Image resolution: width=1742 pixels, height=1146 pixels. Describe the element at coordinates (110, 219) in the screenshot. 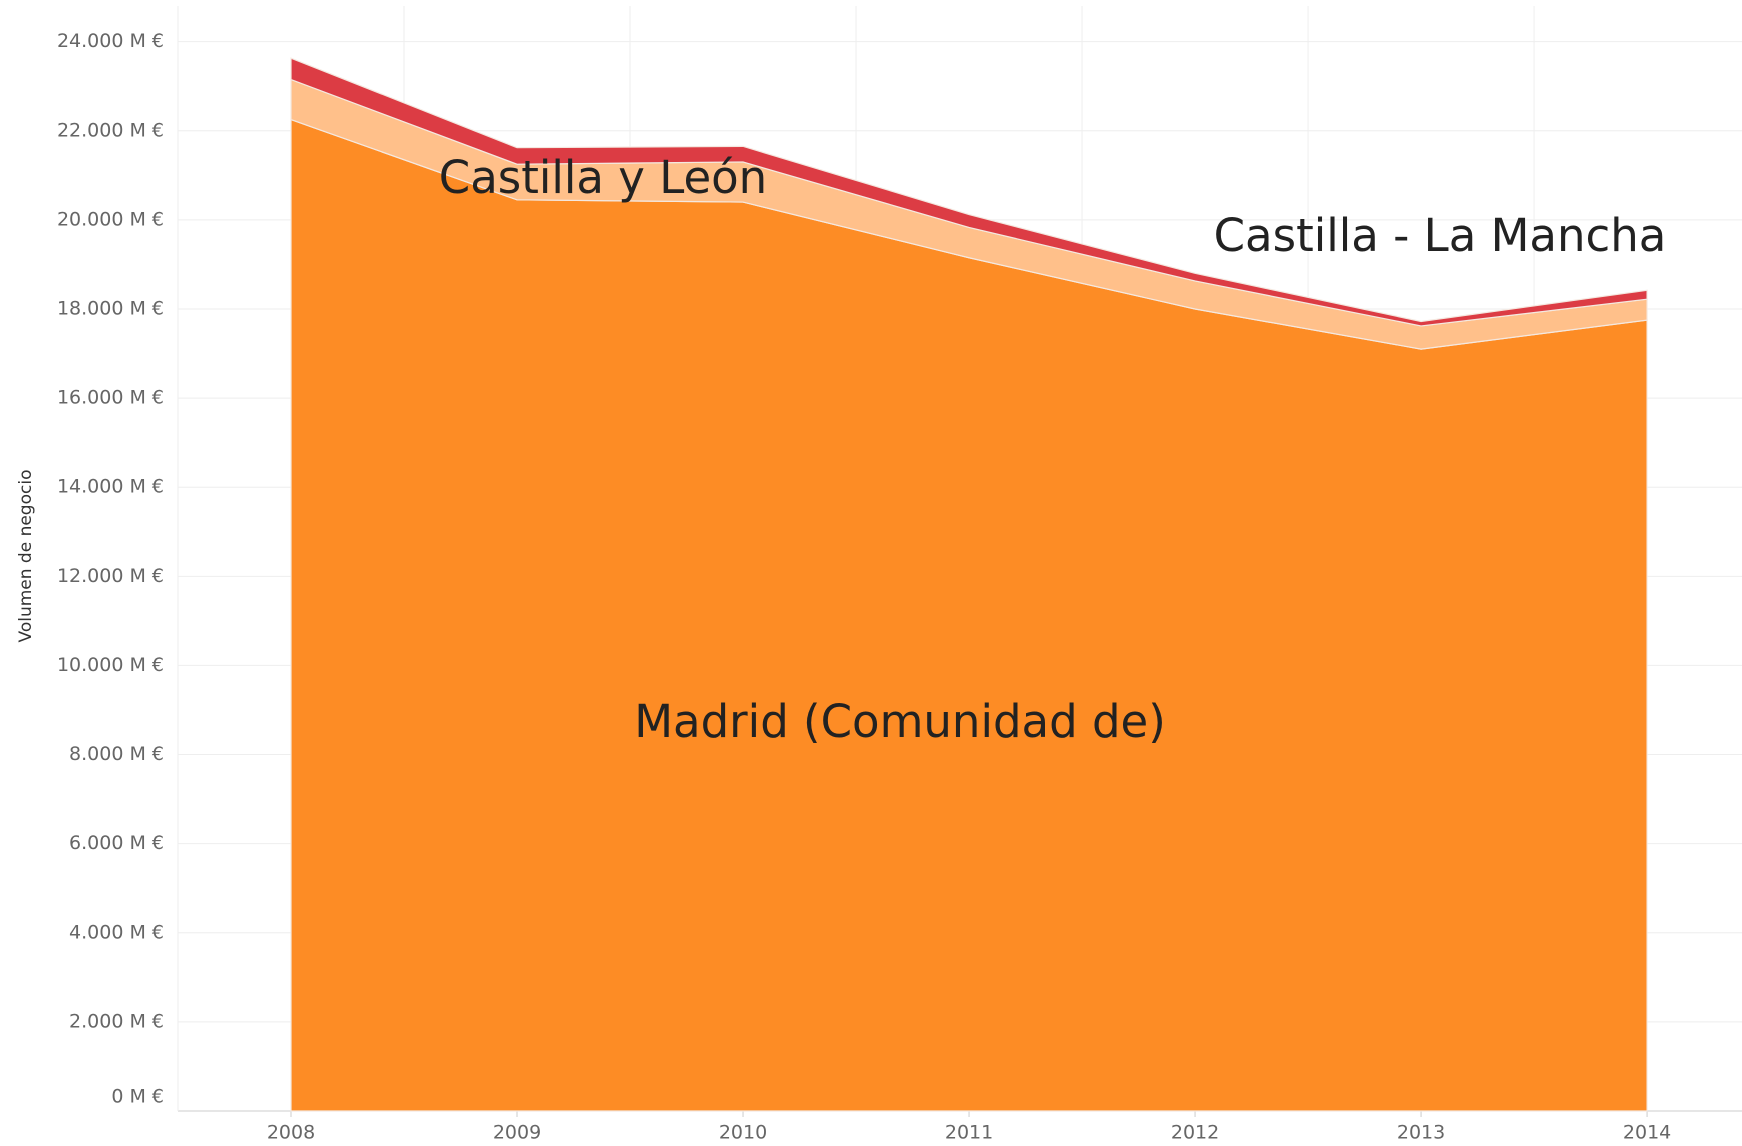

I see `y-tick-label: 20.000 M €` at that location.